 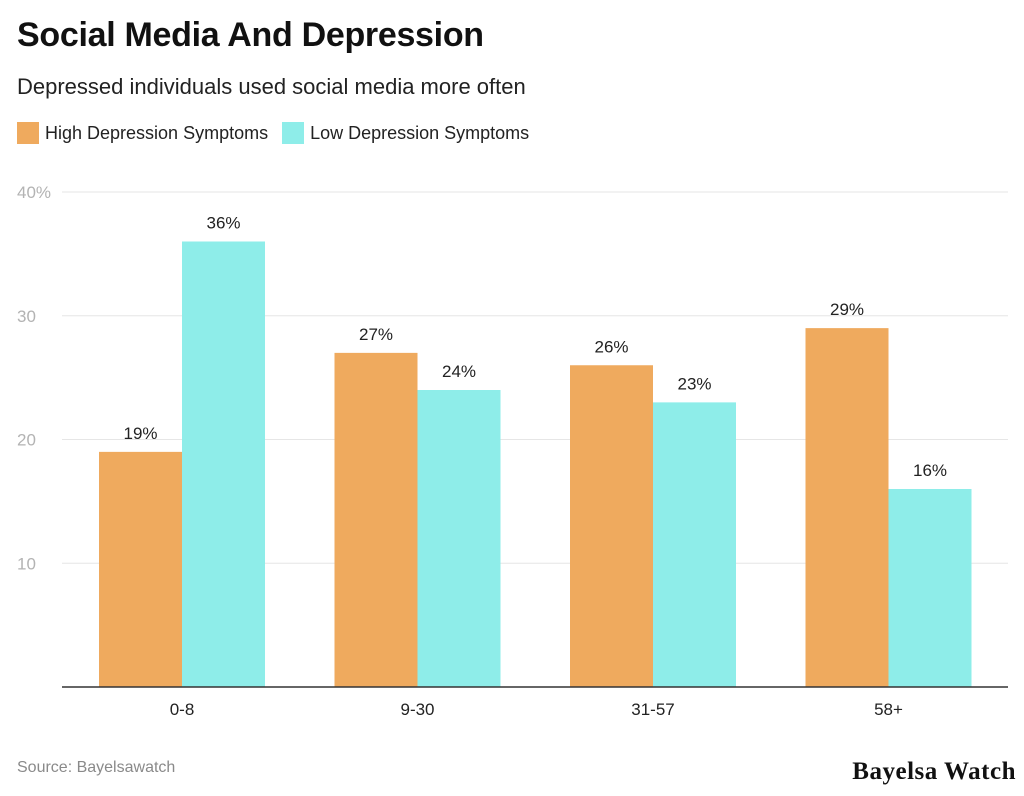 What do you see at coordinates (847, 309) in the screenshot?
I see `data-label: 29%` at bounding box center [847, 309].